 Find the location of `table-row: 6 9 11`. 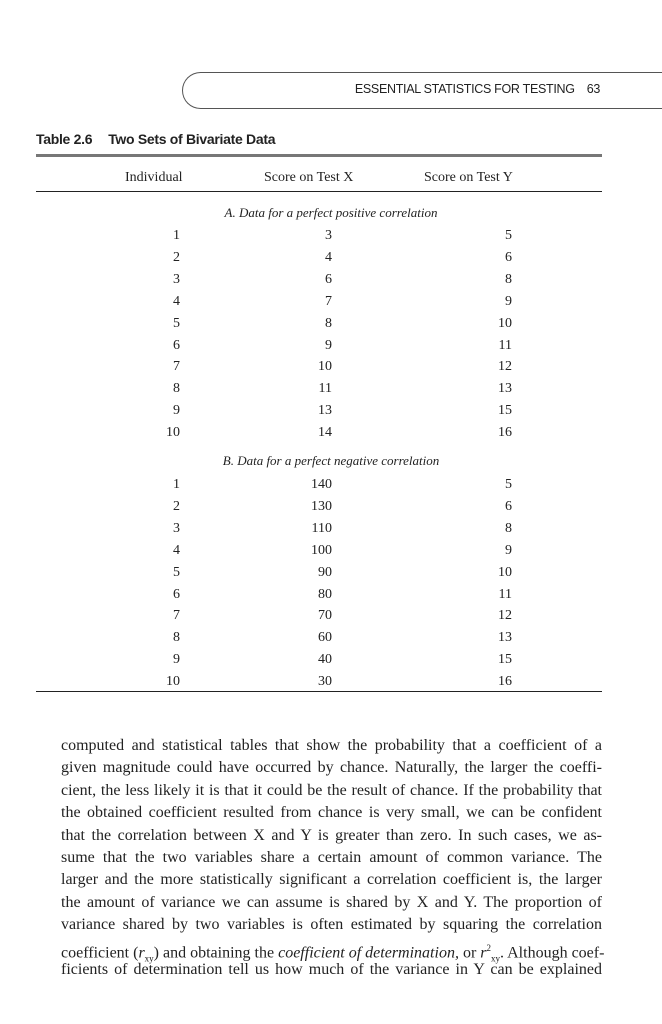

table-row: 6 9 11 is located at coordinates (331, 348).